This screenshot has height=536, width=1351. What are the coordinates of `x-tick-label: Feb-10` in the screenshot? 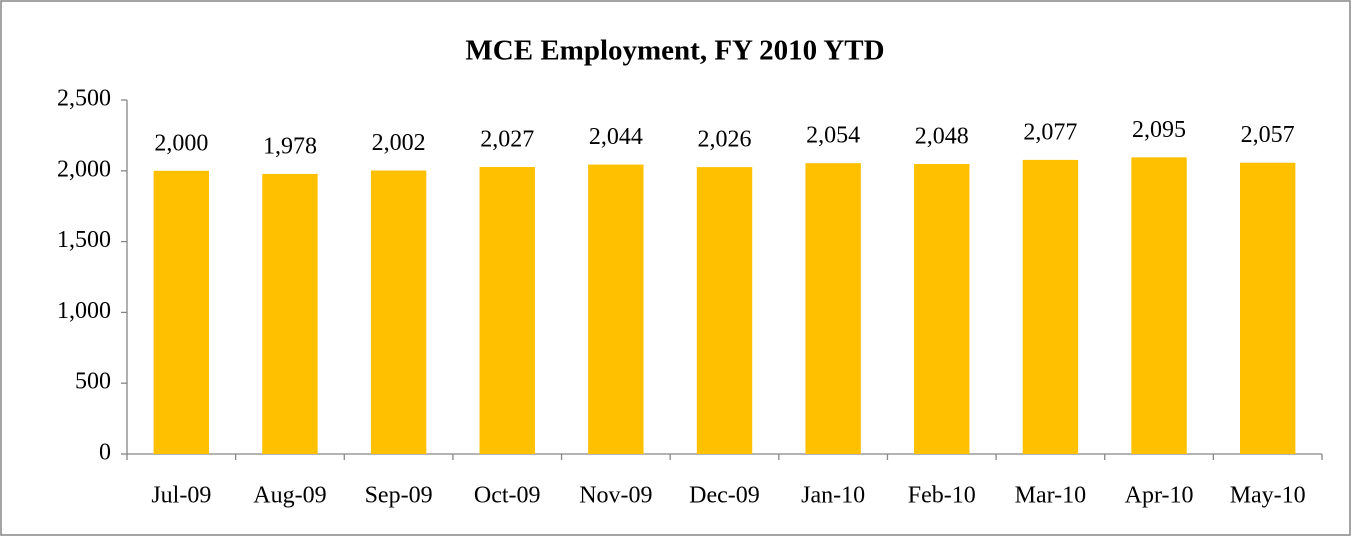 It's located at (942, 496).